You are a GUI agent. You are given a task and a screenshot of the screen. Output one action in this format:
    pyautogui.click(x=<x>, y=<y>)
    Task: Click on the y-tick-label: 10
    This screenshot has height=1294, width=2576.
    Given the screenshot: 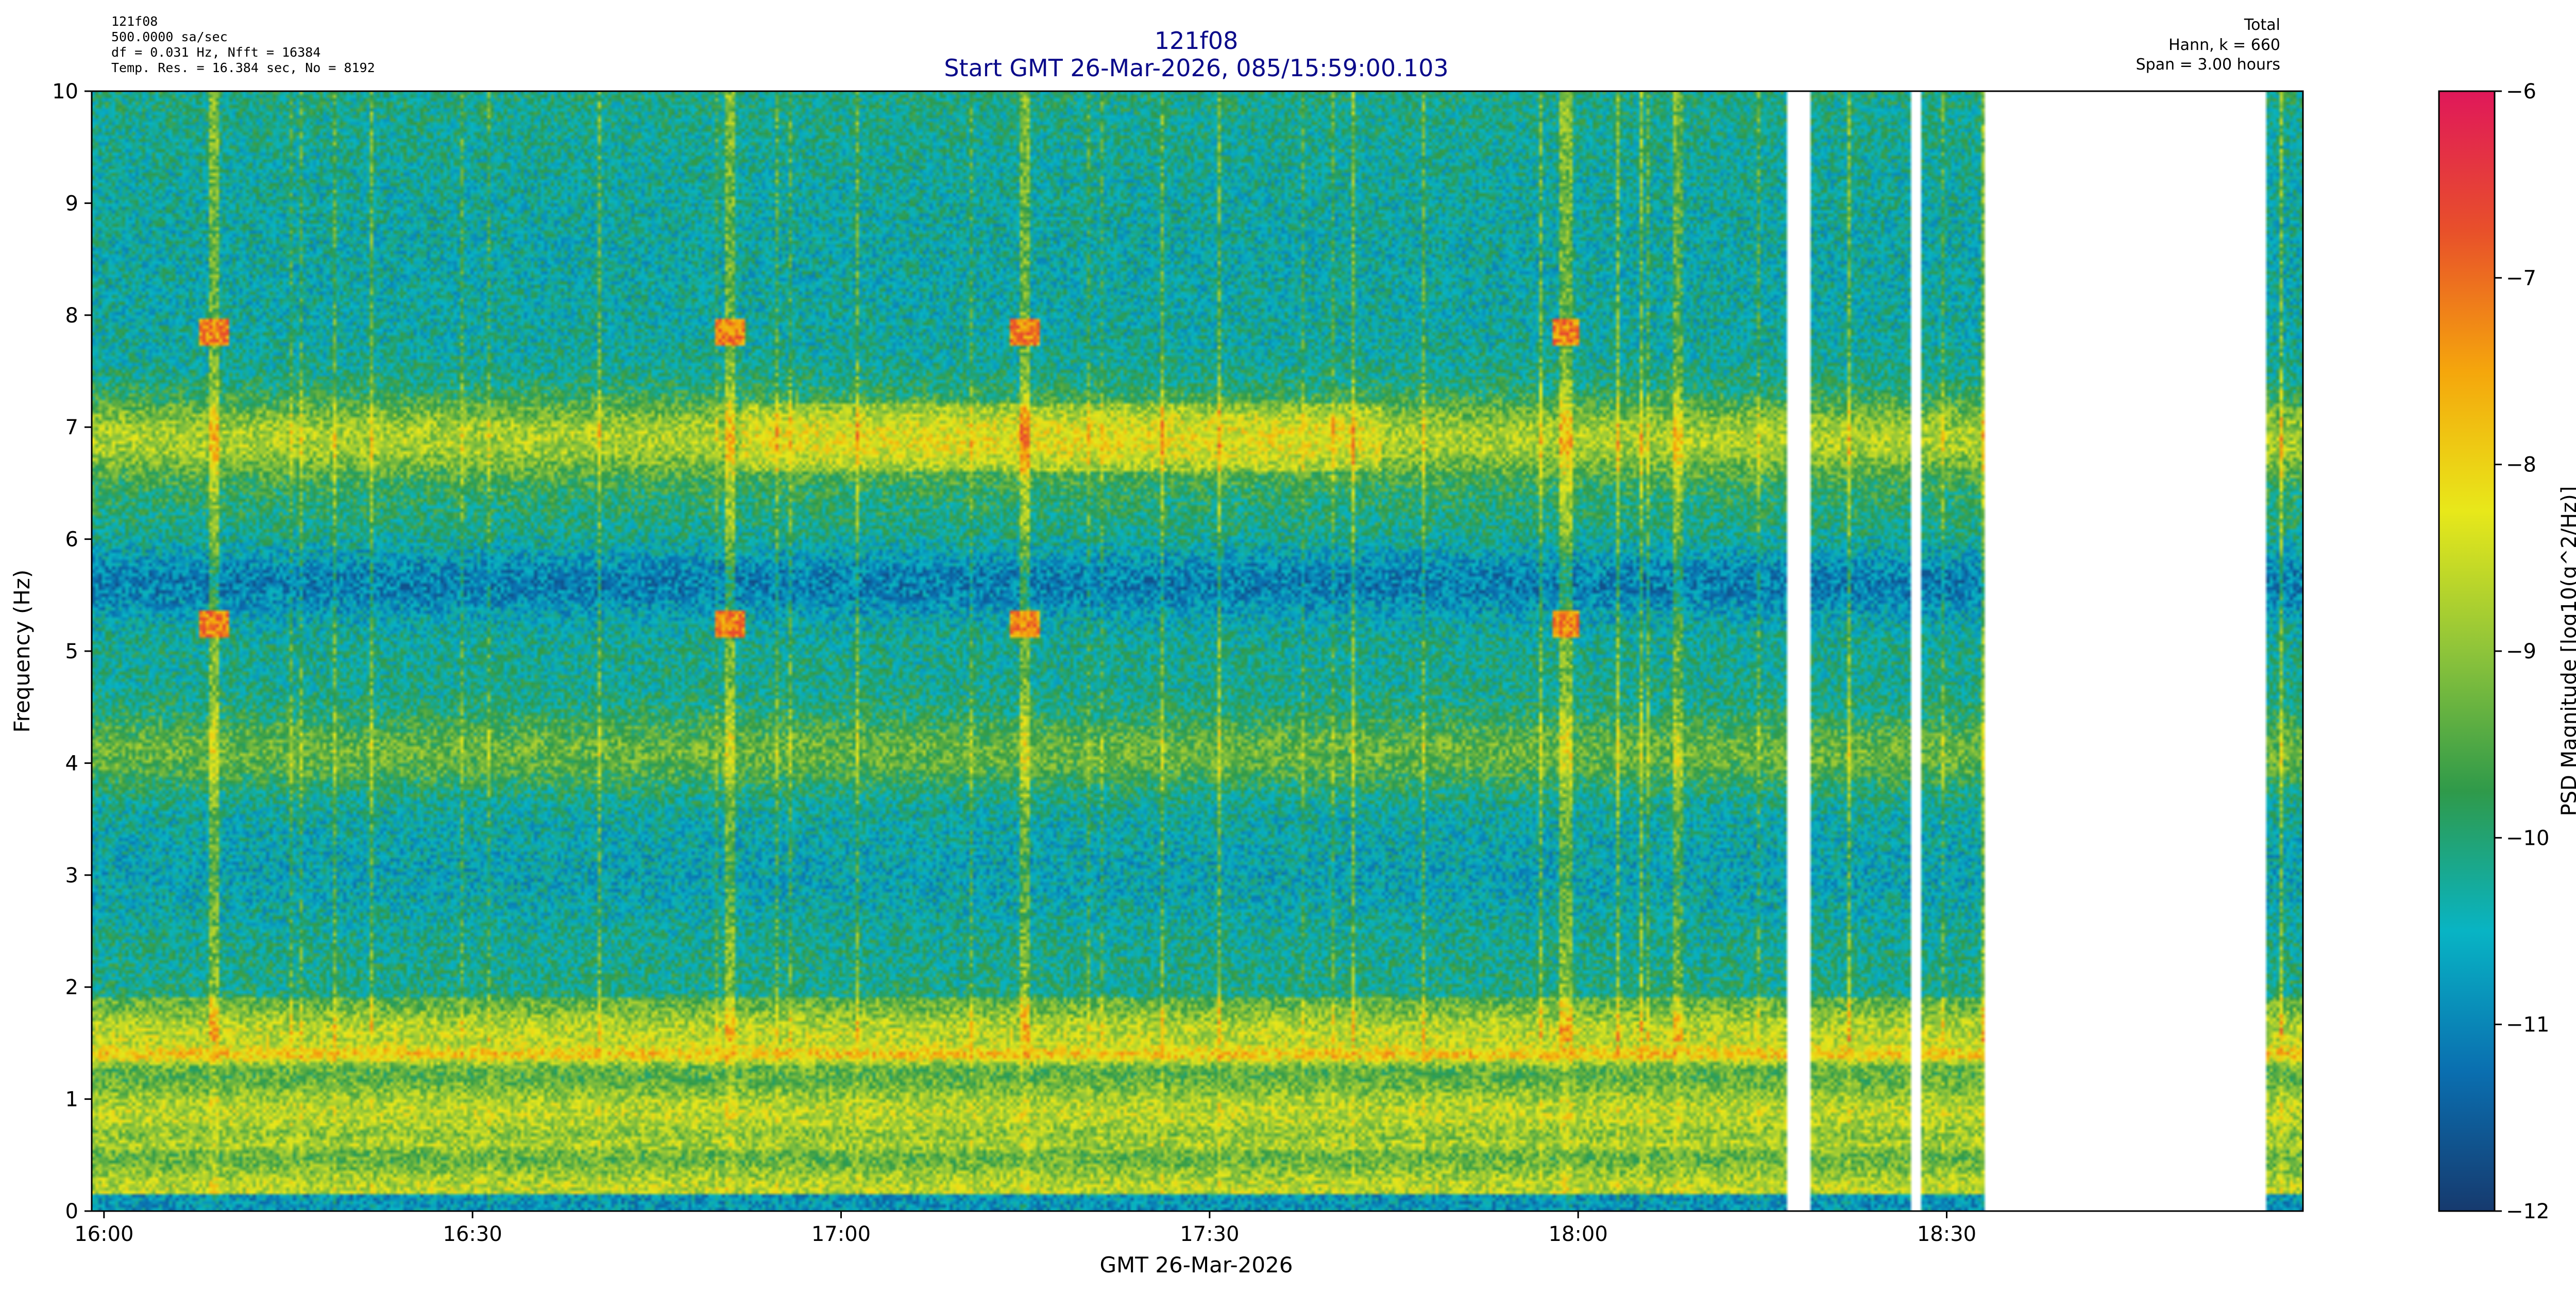 What is the action you would take?
    pyautogui.click(x=65, y=92)
    